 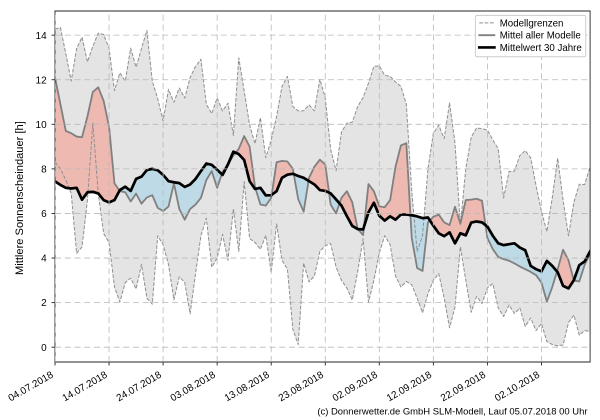 What do you see at coordinates (532, 23) in the screenshot?
I see `svg-text: Modellgrenzen` at bounding box center [532, 23].